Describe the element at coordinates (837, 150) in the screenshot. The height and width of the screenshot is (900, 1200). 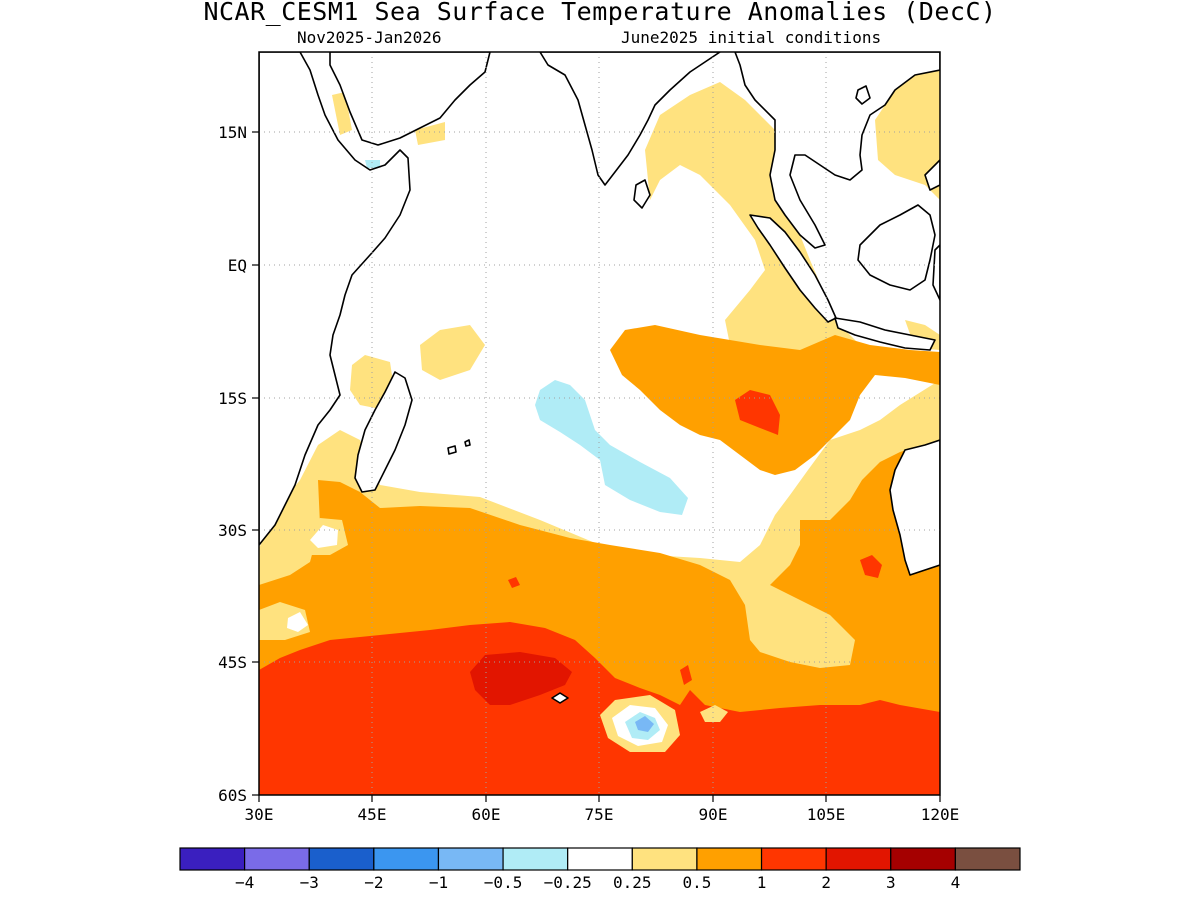
I see `asia-mainland-coast` at that location.